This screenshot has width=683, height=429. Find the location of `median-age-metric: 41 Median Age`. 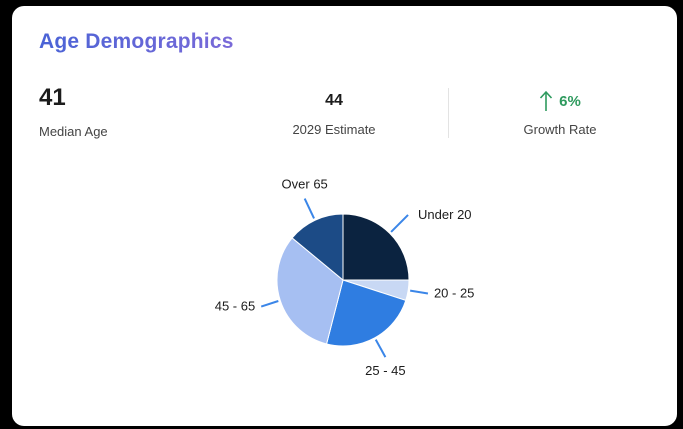

median-age-metric: 41 Median Age is located at coordinates (73, 111).